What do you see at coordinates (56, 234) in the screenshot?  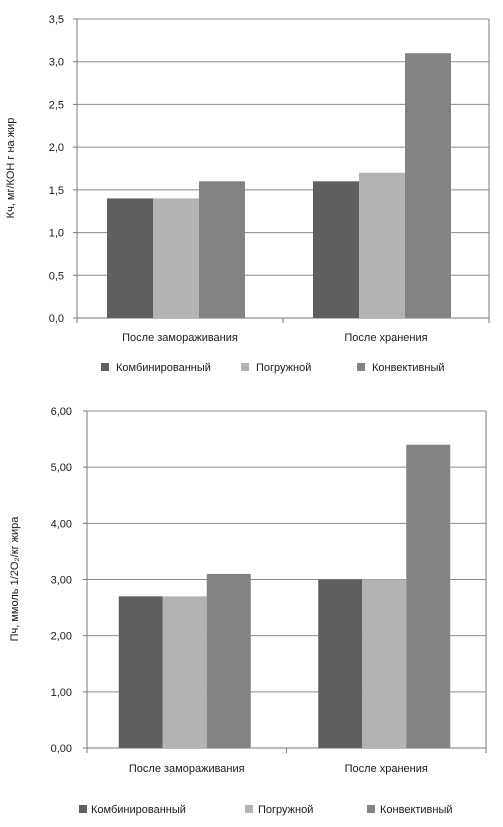 I see `y-tick-label: 1,0` at bounding box center [56, 234].